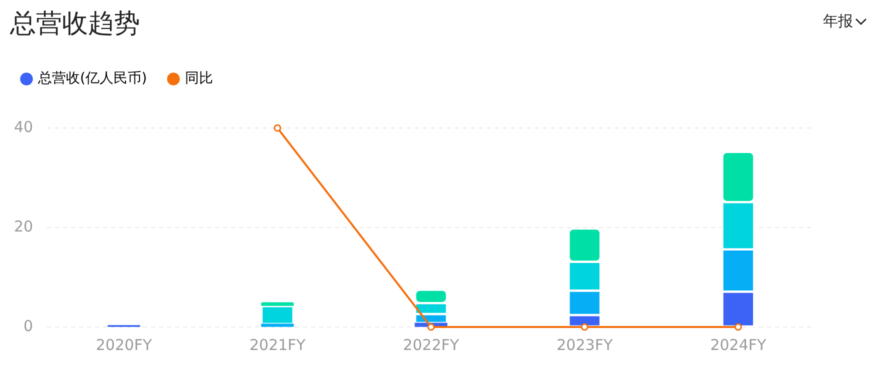  What do you see at coordinates (124, 345) in the screenshot?
I see `x-tick-label: 2020FY` at bounding box center [124, 345].